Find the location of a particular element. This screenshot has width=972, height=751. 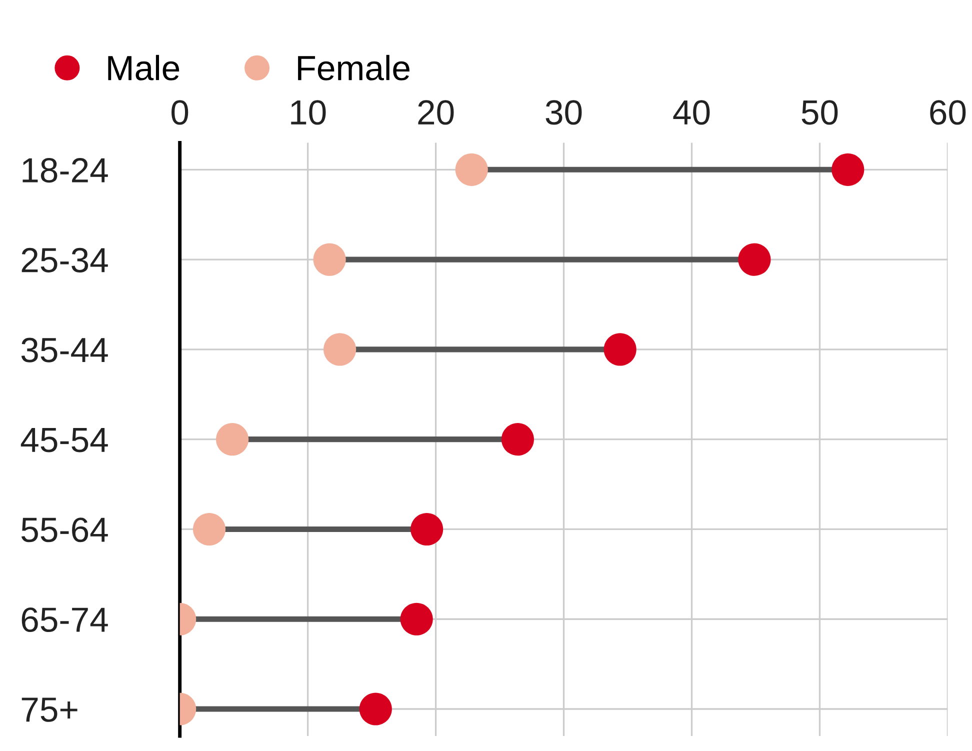

y-tick-label: 25-34 is located at coordinates (65, 260).